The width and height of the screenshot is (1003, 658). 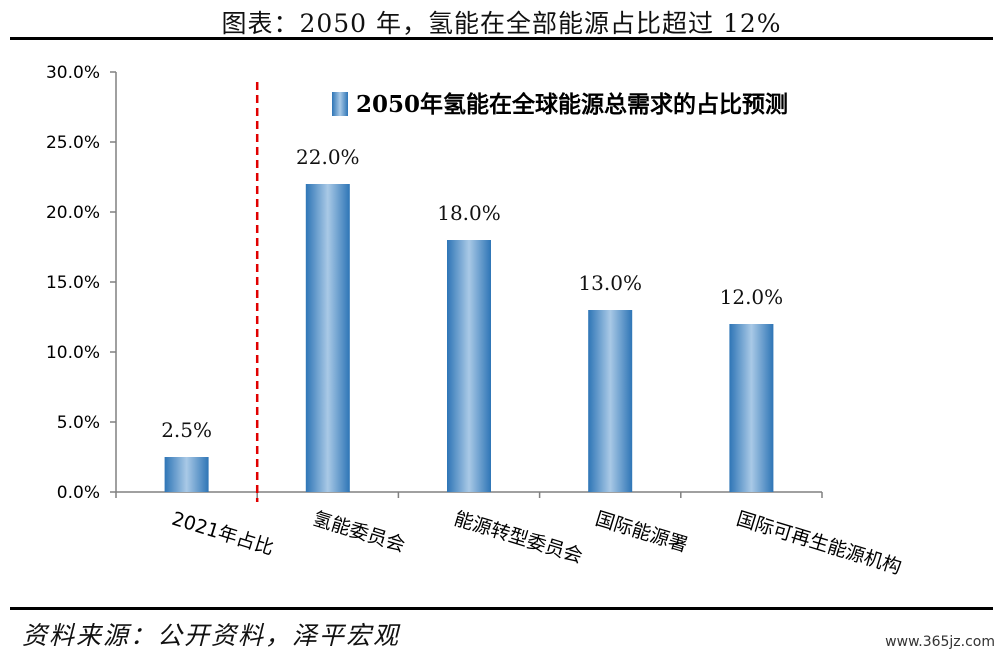 What do you see at coordinates (186, 430) in the screenshot?
I see `data-label: 2.5%` at bounding box center [186, 430].